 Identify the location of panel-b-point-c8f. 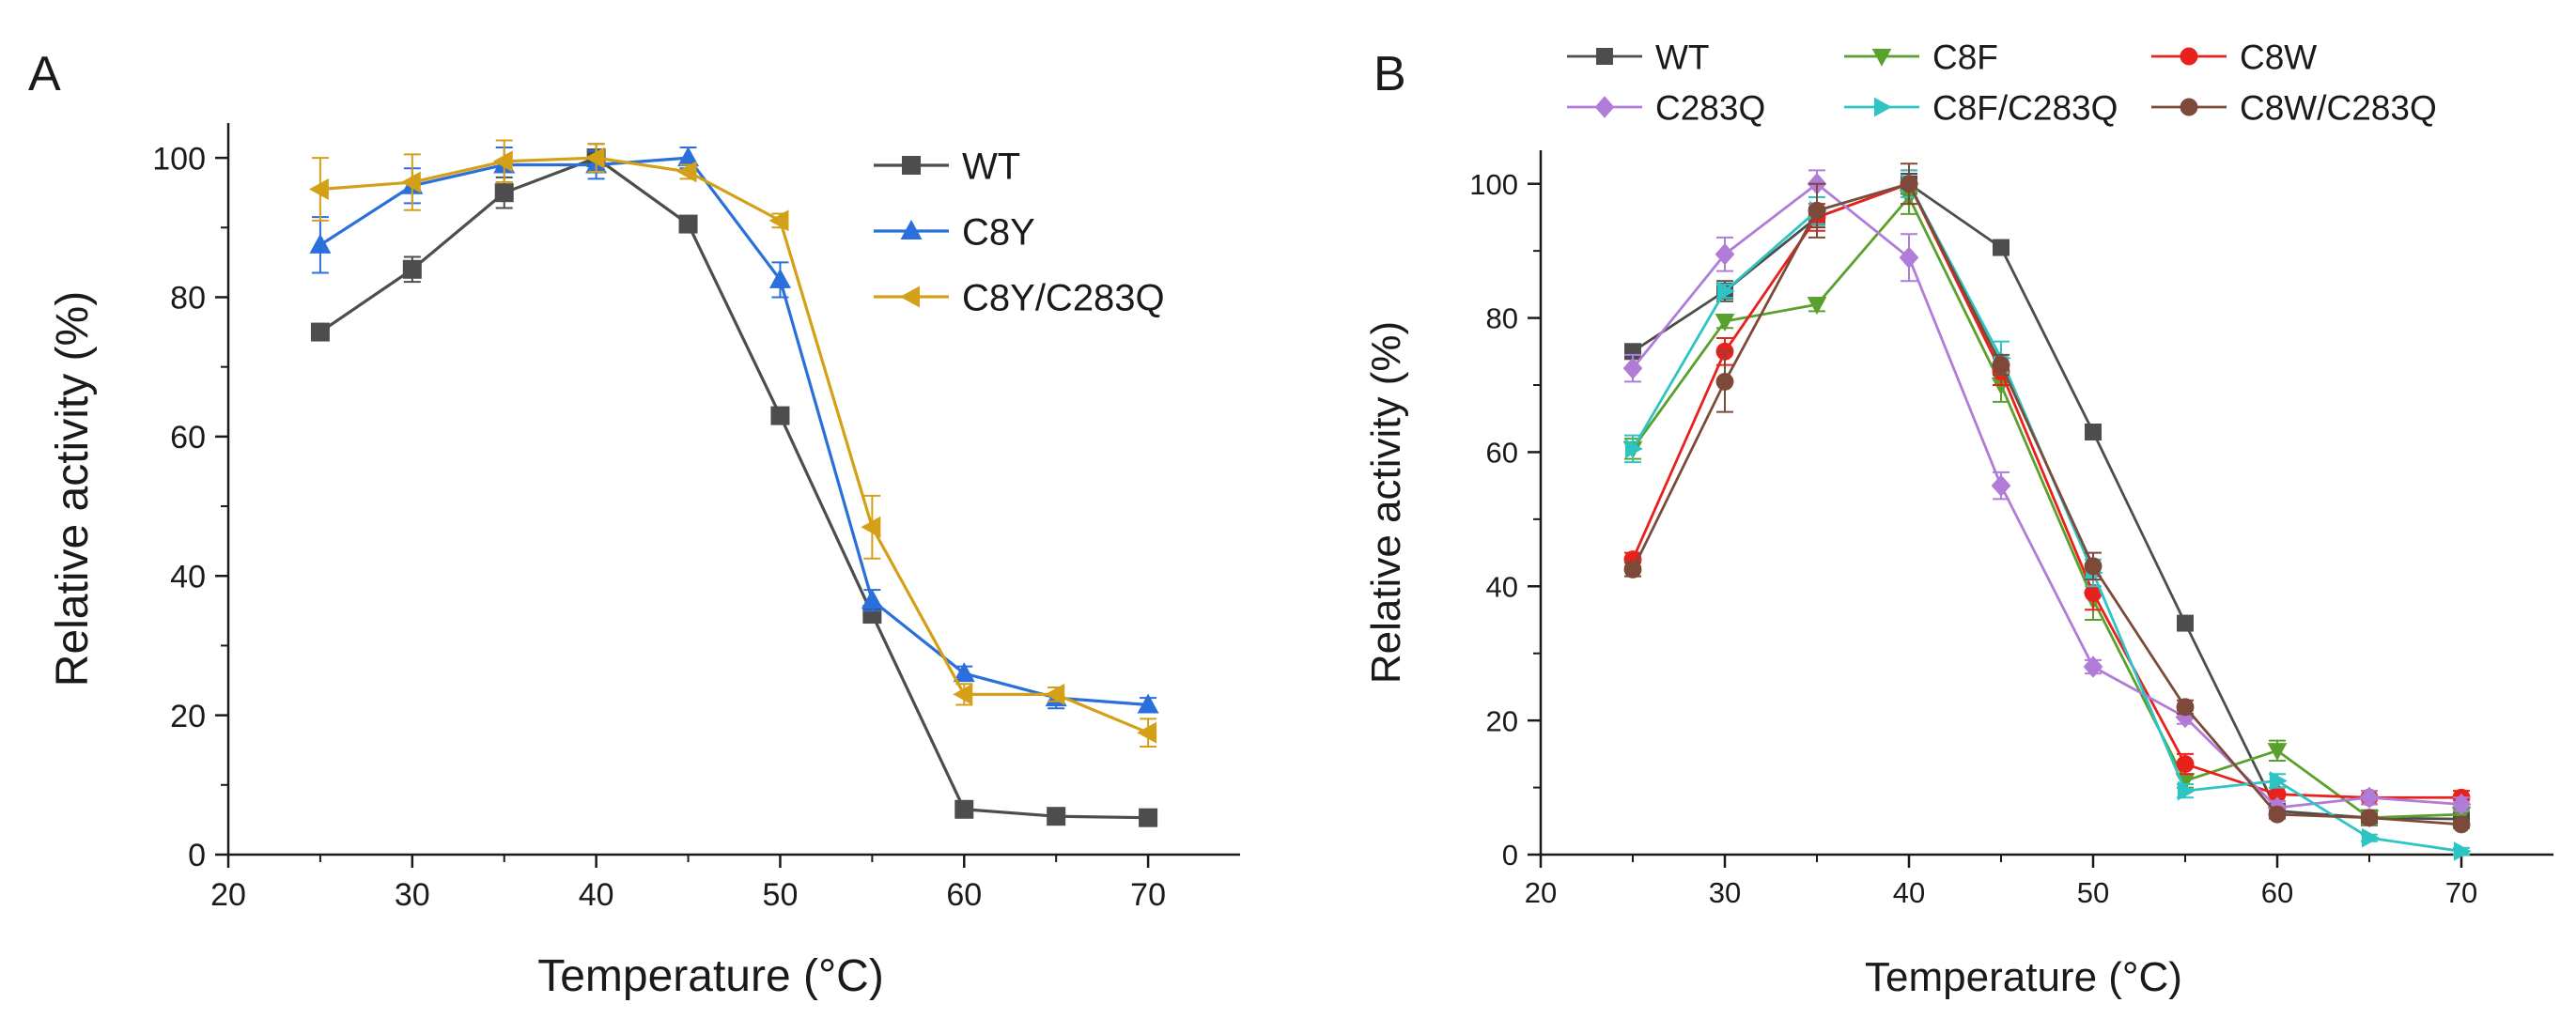
(1817, 306).